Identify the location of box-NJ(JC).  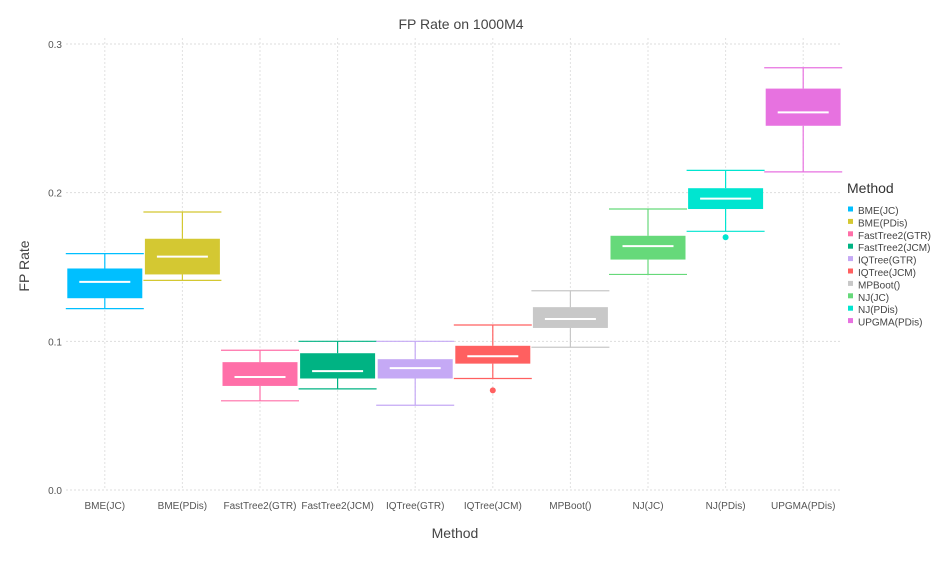
(648, 242).